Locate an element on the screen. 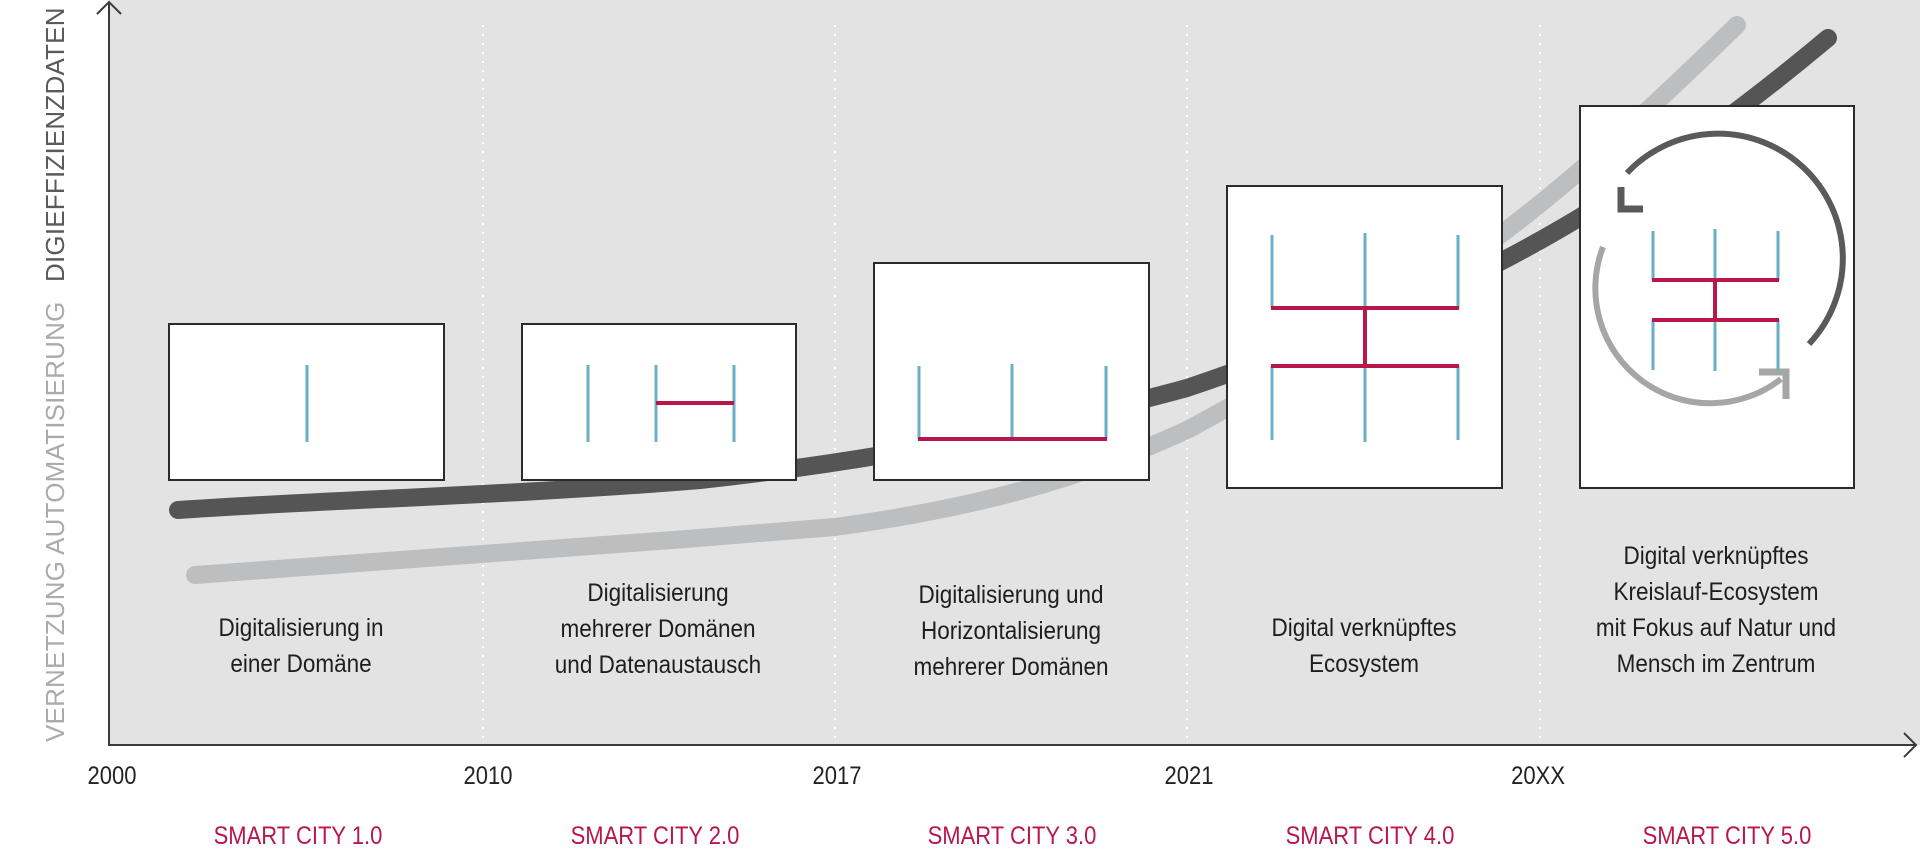 The image size is (1920, 858). x-axis-arrow-icon is located at coordinates (1910, 745).